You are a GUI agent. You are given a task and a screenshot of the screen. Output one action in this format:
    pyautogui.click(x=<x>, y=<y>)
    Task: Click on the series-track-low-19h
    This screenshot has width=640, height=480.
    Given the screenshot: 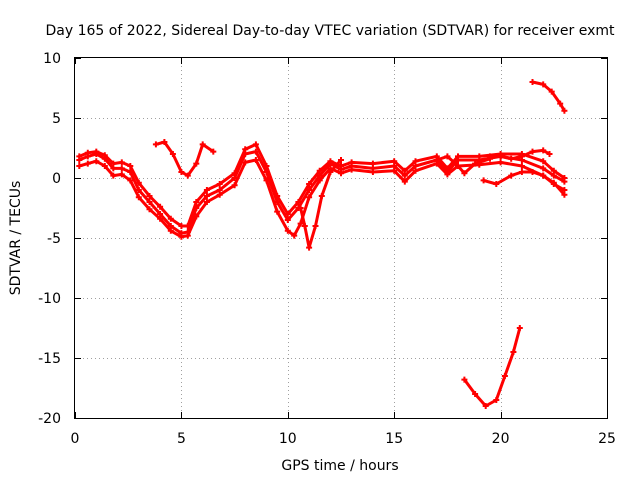 What is the action you would take?
    pyautogui.click(x=492, y=367)
    